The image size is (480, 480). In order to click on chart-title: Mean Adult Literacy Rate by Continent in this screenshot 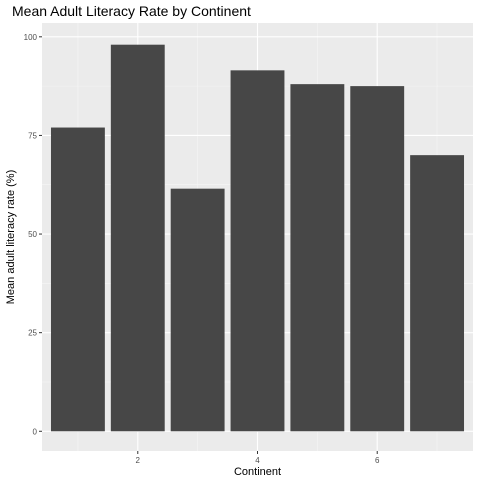, I will do `click(131, 11)`.